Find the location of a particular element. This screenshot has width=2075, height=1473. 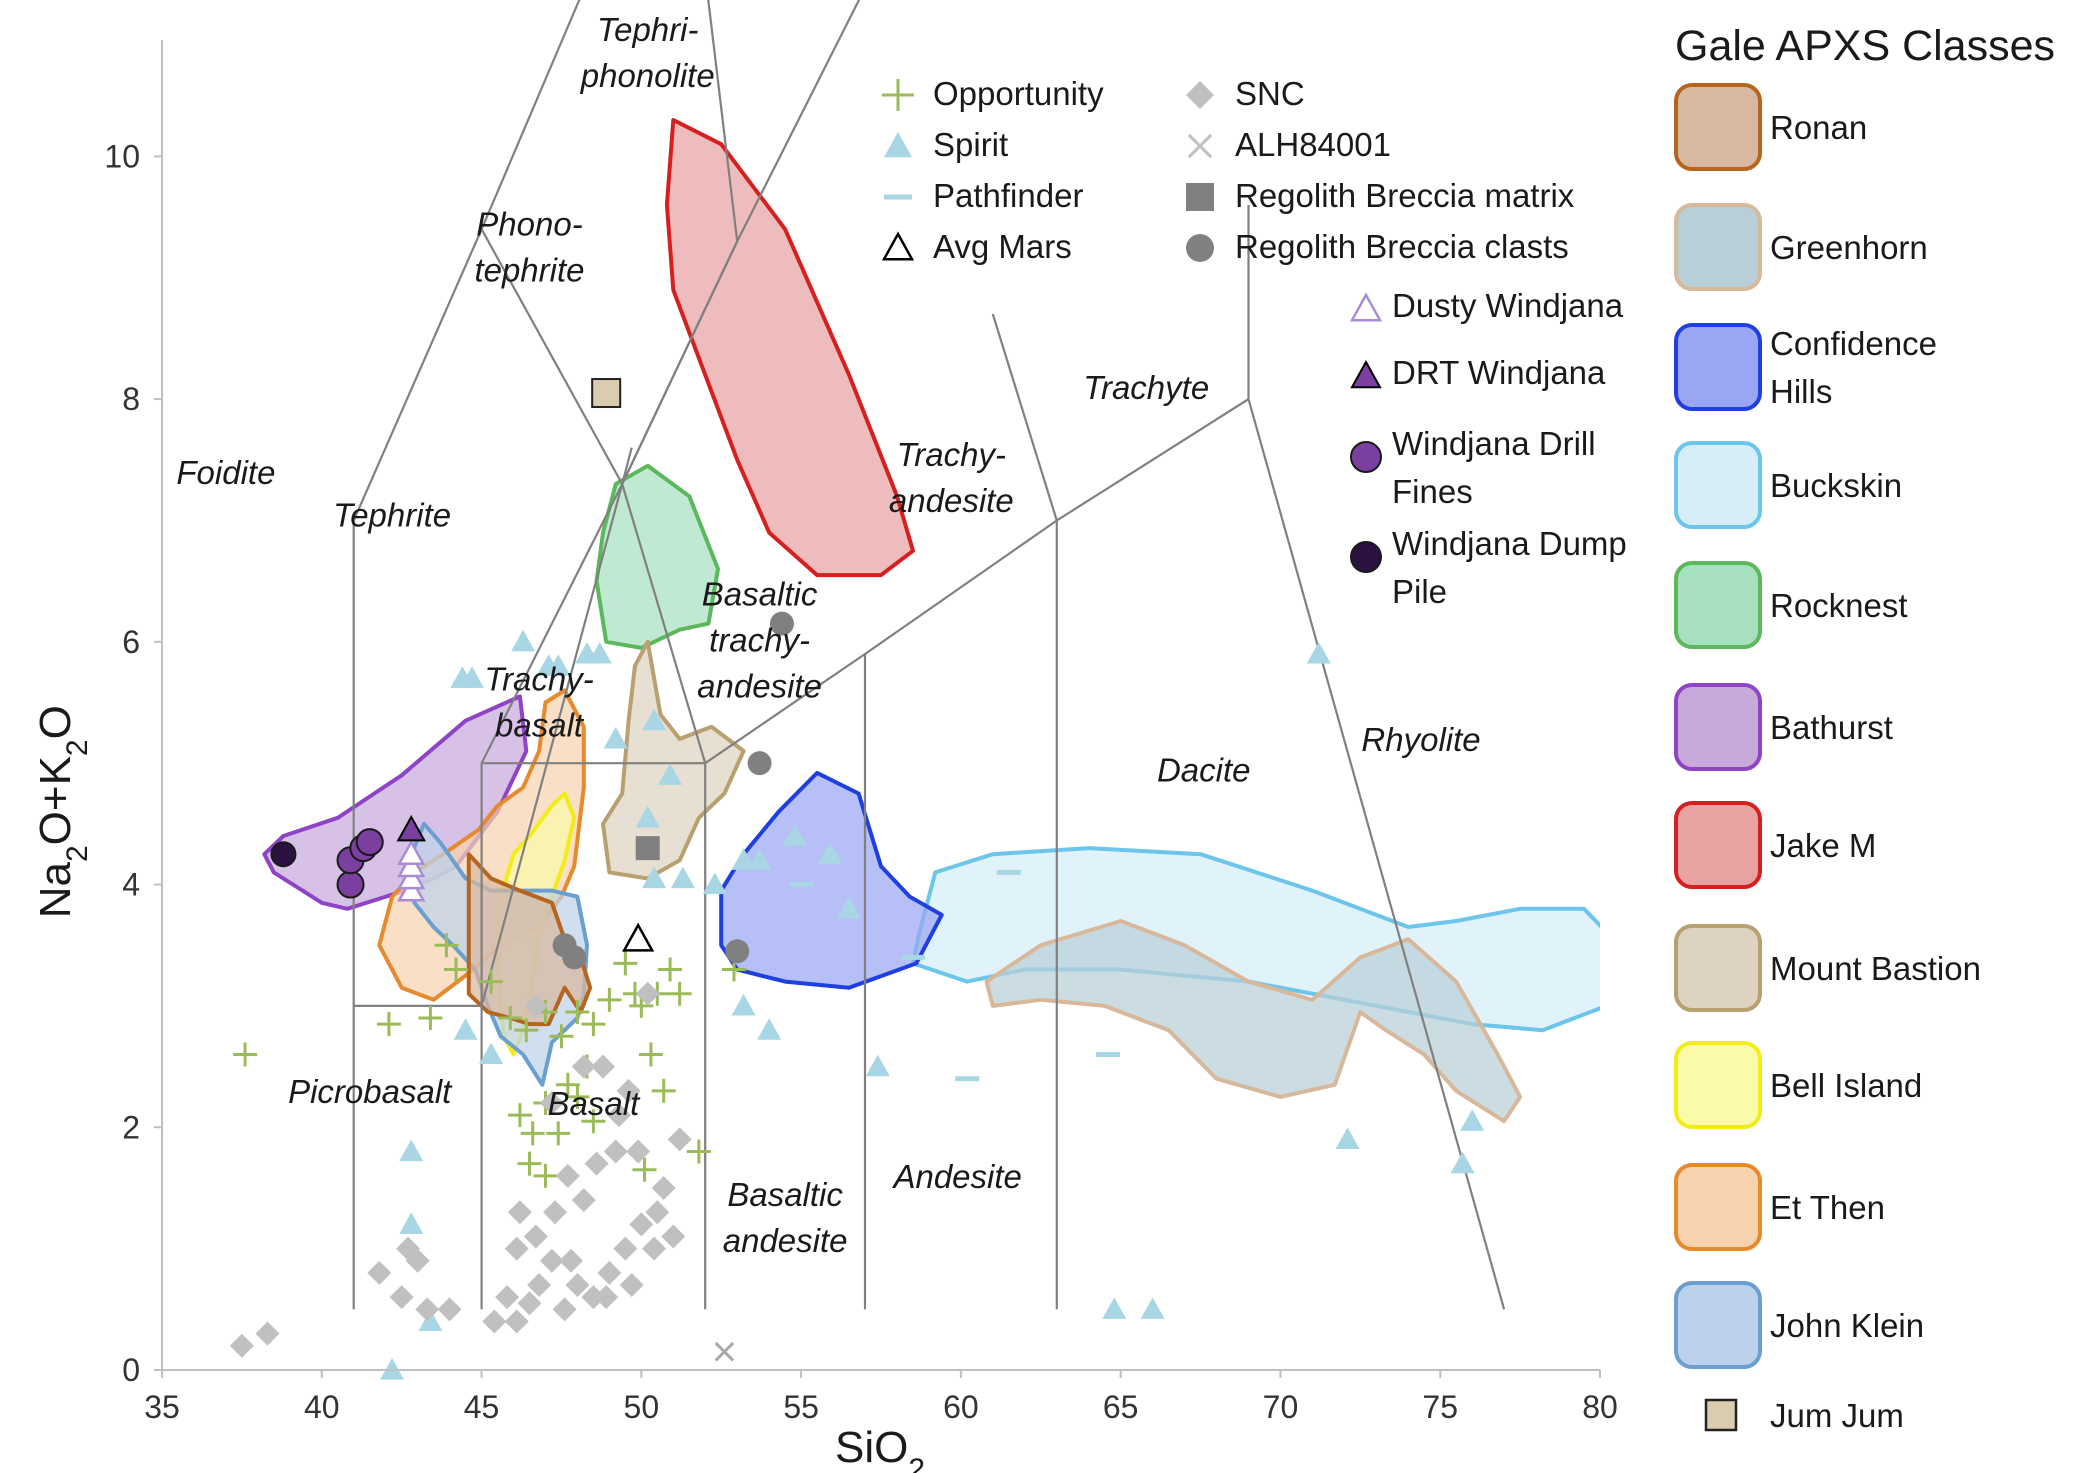

field-label-picrobasalt: Picrobasalt is located at coordinates (370, 1091).